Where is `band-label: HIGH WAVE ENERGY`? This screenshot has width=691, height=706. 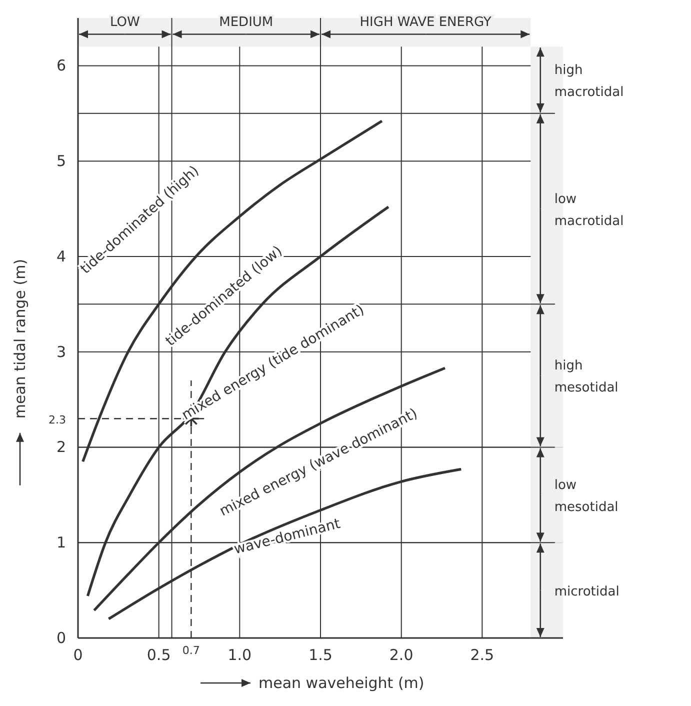 band-label: HIGH WAVE ENERGY is located at coordinates (426, 22).